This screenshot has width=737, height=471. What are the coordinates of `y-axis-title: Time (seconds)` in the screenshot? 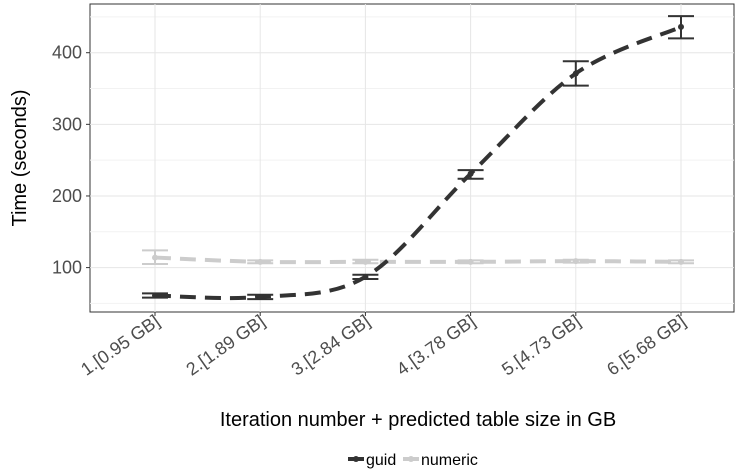 It's located at (20, 157).